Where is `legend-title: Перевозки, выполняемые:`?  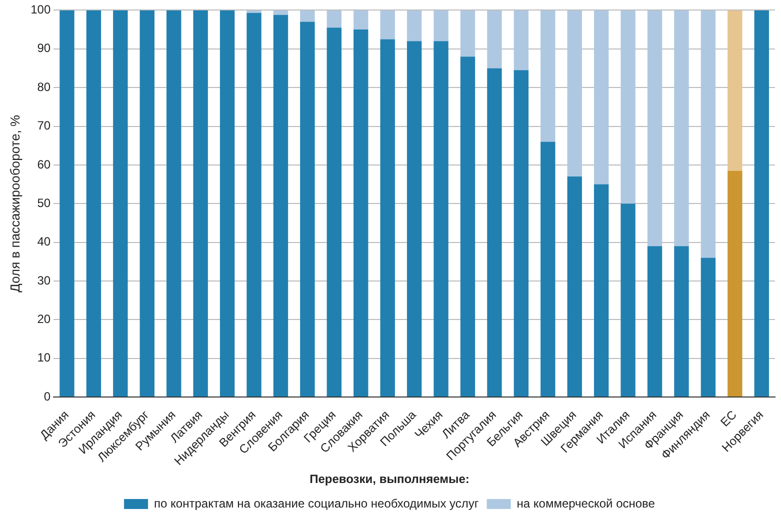 legend-title: Перевозки, выполняемые: is located at coordinates (390, 479).